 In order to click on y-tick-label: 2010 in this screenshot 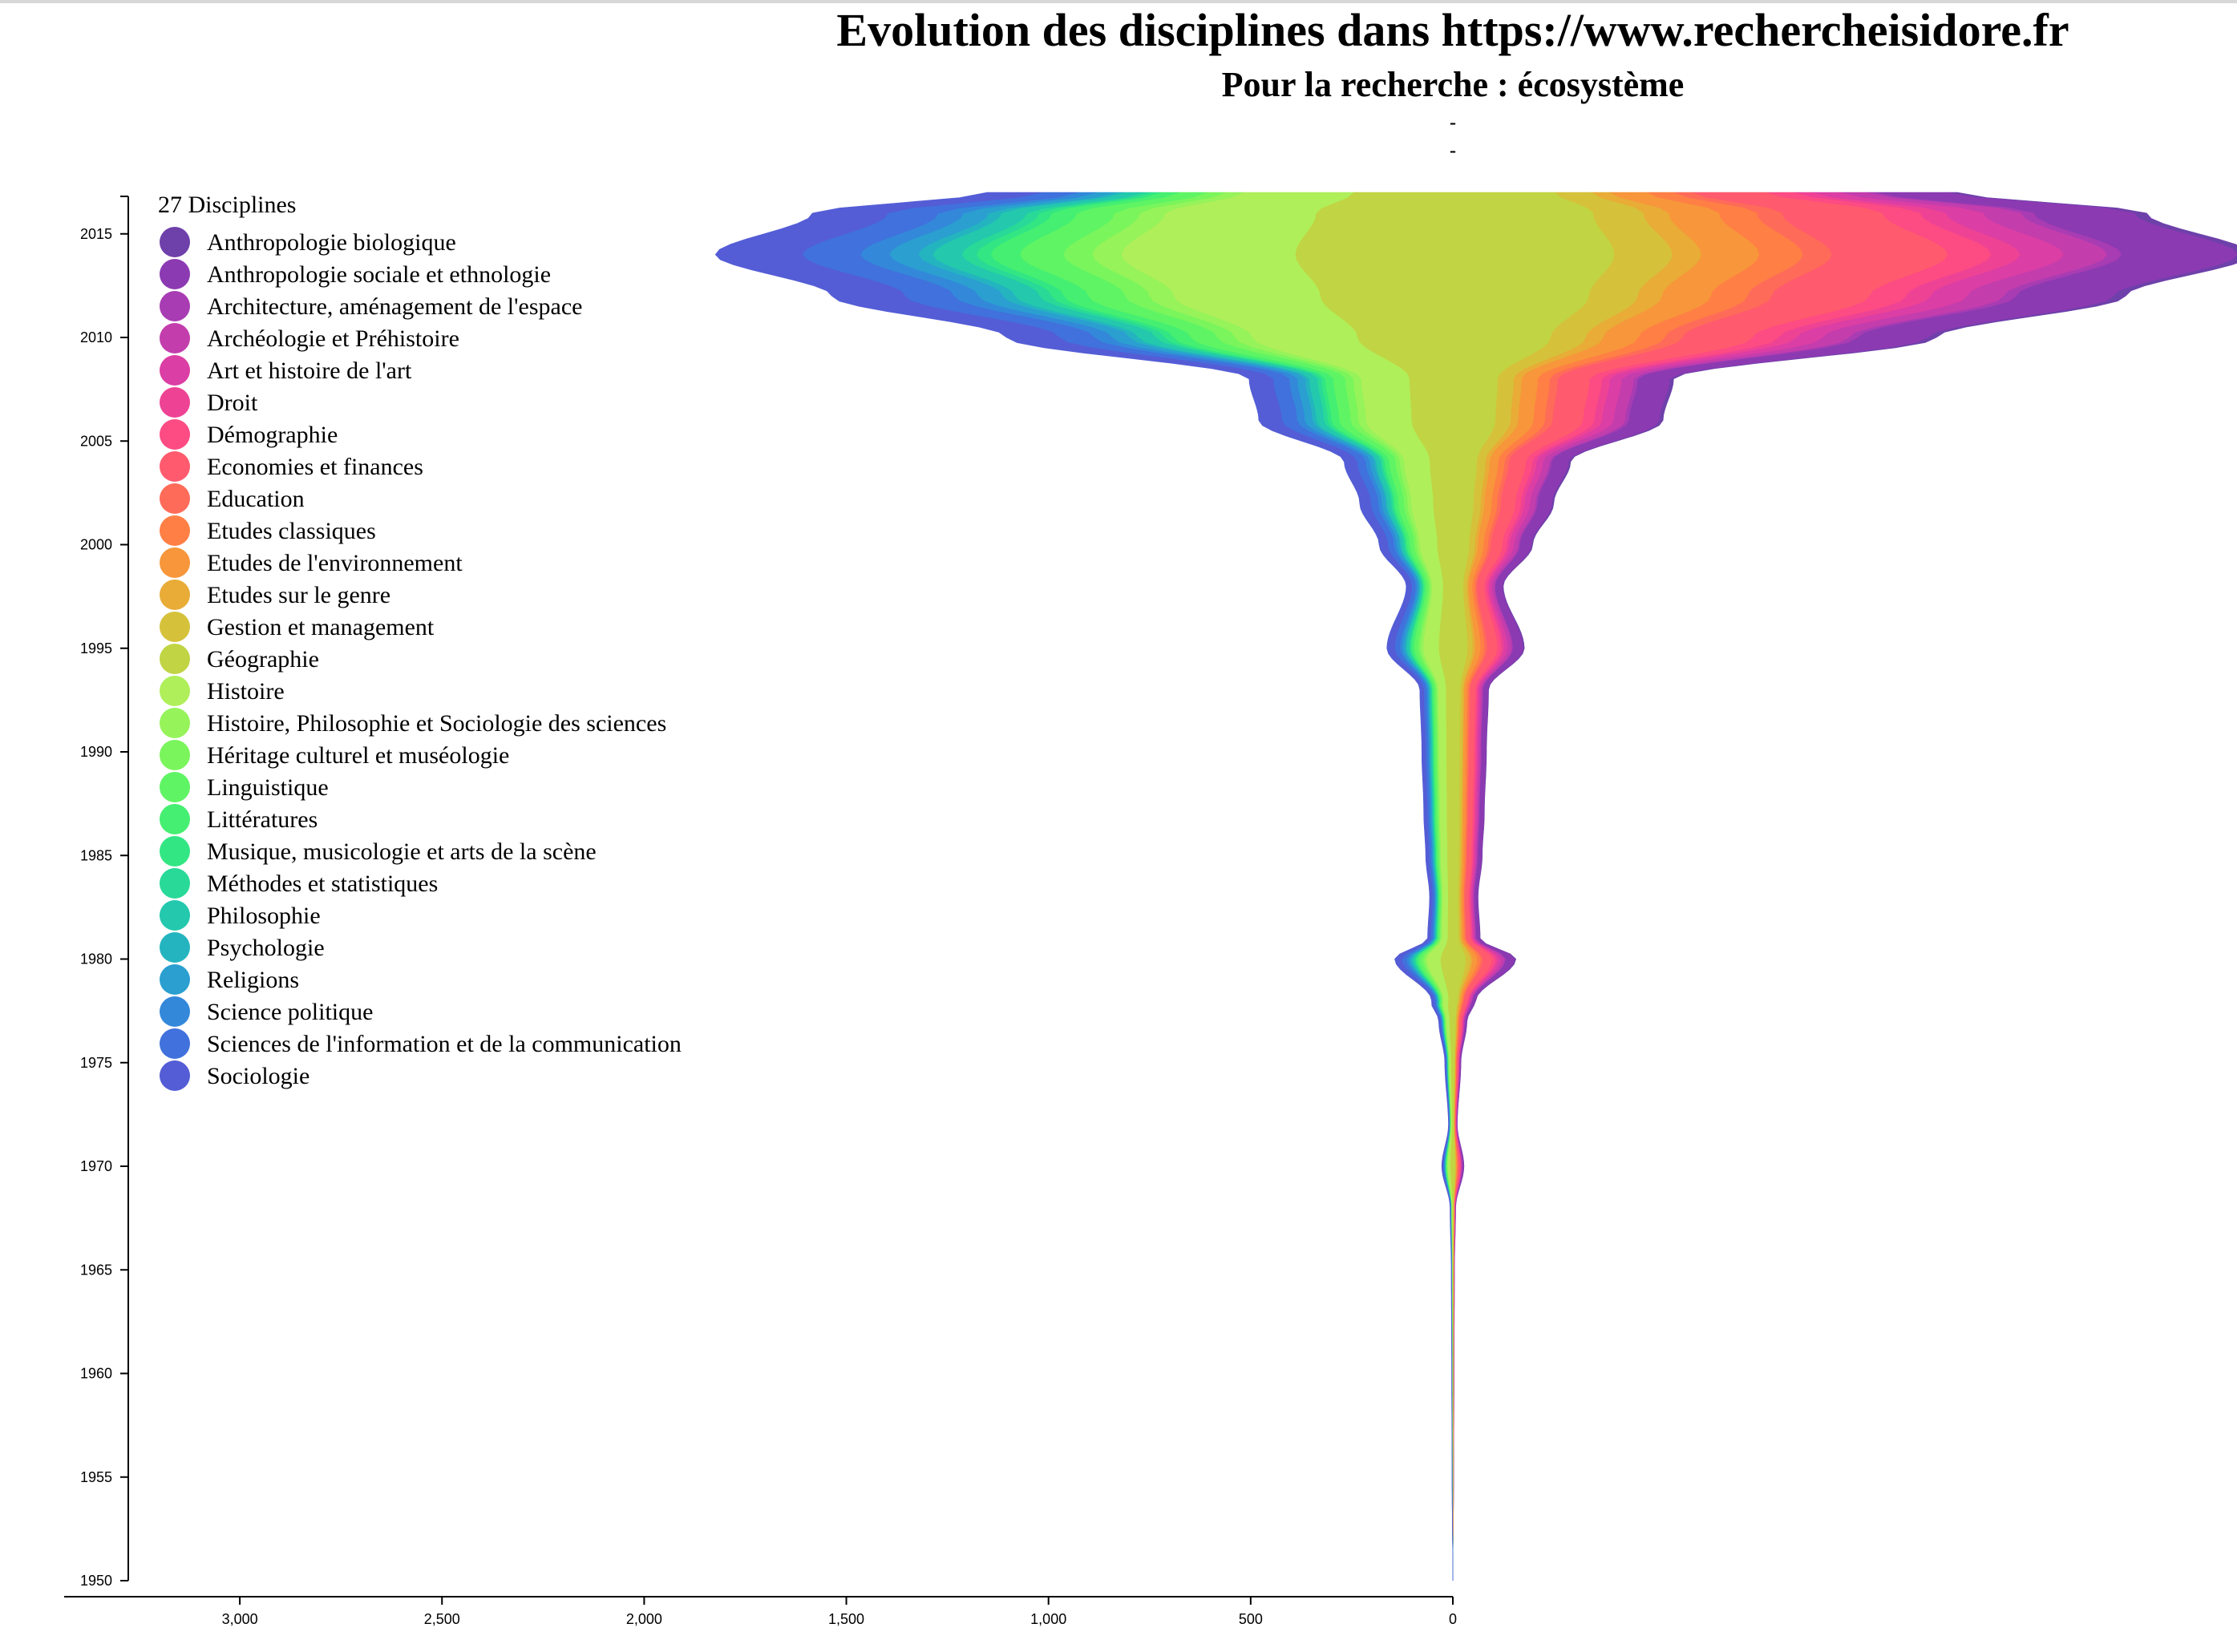, I will do `click(96, 337)`.